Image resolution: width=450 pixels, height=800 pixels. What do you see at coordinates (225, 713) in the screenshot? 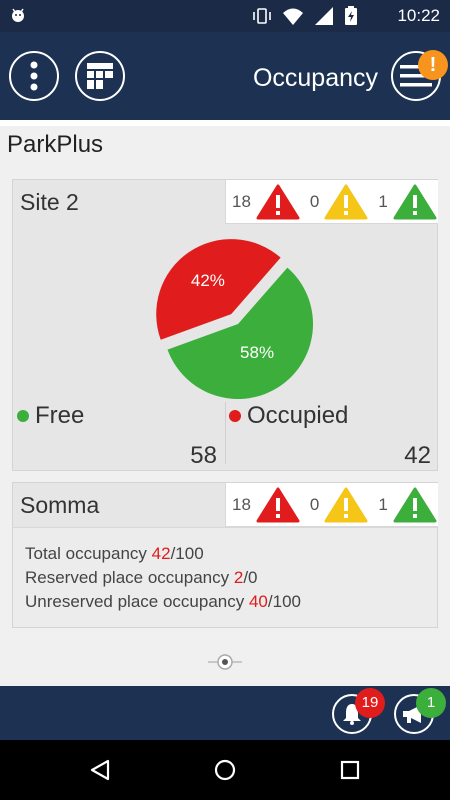
I see `bottom-toolbar: 19 1` at bounding box center [225, 713].